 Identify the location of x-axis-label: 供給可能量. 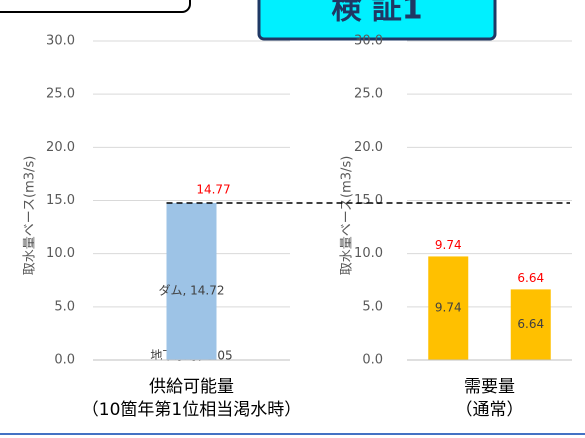
(191, 387).